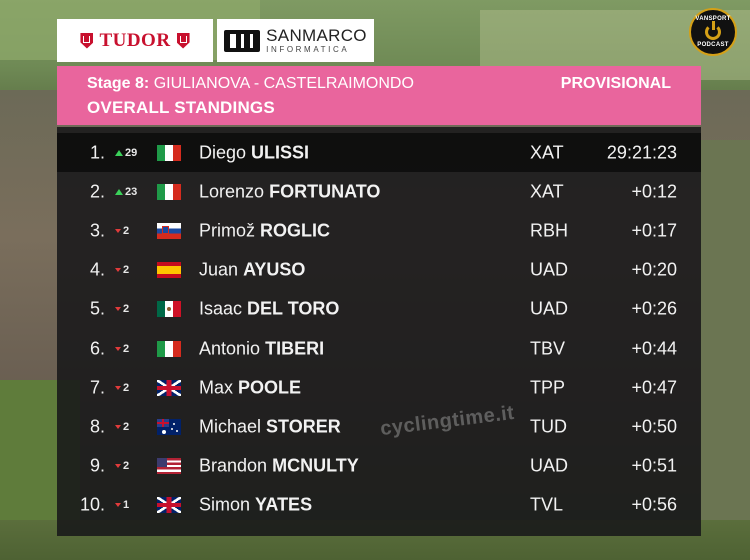 Image resolution: width=750 pixels, height=560 pixels. I want to click on rank-change: 29, so click(133, 153).